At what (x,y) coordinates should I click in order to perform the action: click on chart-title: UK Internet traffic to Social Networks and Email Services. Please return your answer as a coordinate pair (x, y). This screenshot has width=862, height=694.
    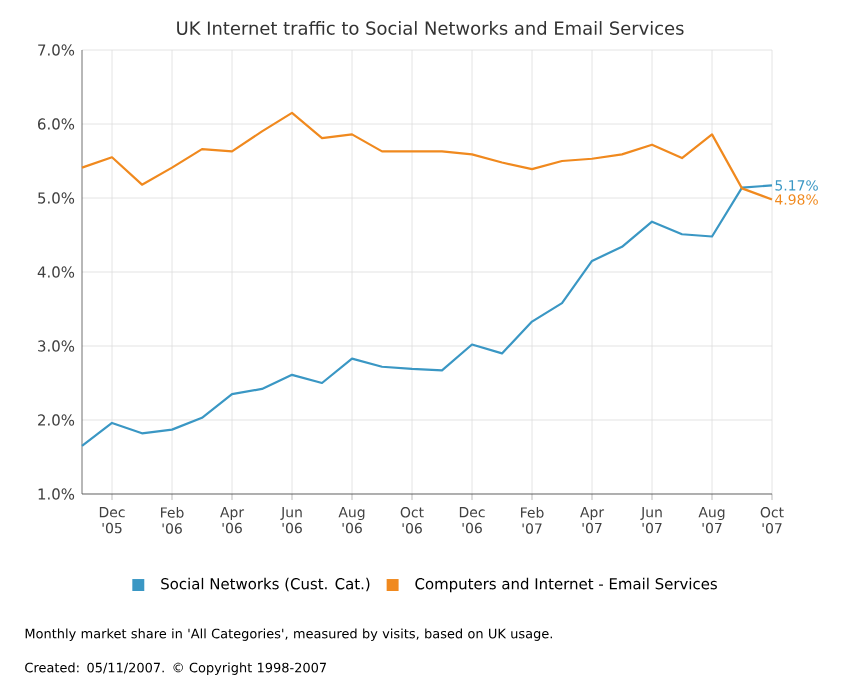
    Looking at the image, I should click on (430, 28).